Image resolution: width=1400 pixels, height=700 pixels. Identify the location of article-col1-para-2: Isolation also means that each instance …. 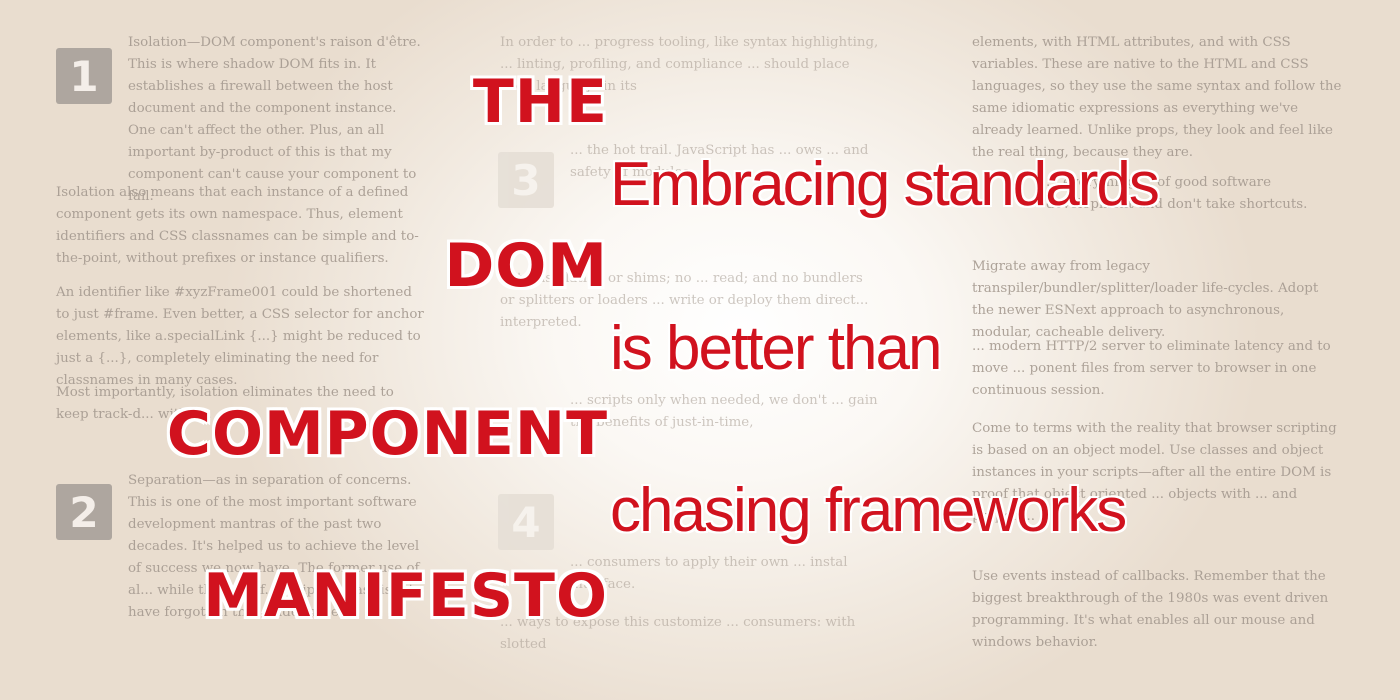
(237, 225).